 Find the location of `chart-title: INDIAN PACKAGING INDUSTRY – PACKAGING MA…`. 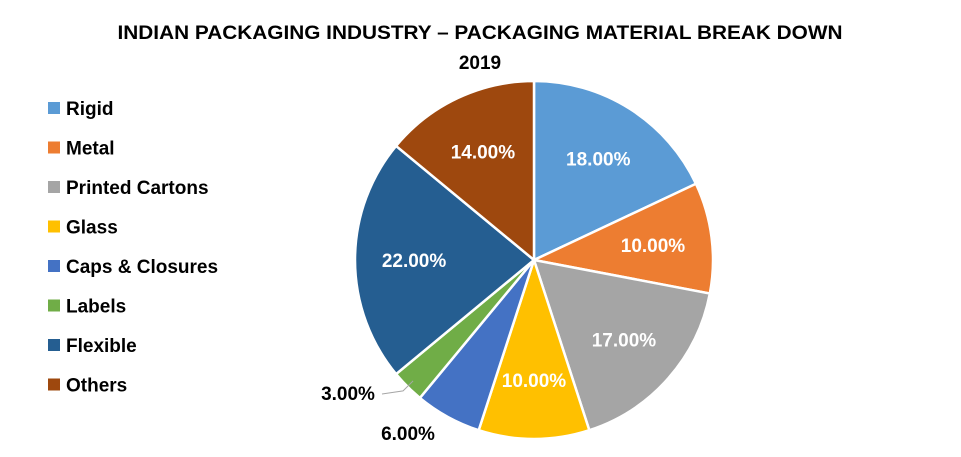

chart-title: INDIAN PACKAGING INDUSTRY – PACKAGING MA… is located at coordinates (480, 33).